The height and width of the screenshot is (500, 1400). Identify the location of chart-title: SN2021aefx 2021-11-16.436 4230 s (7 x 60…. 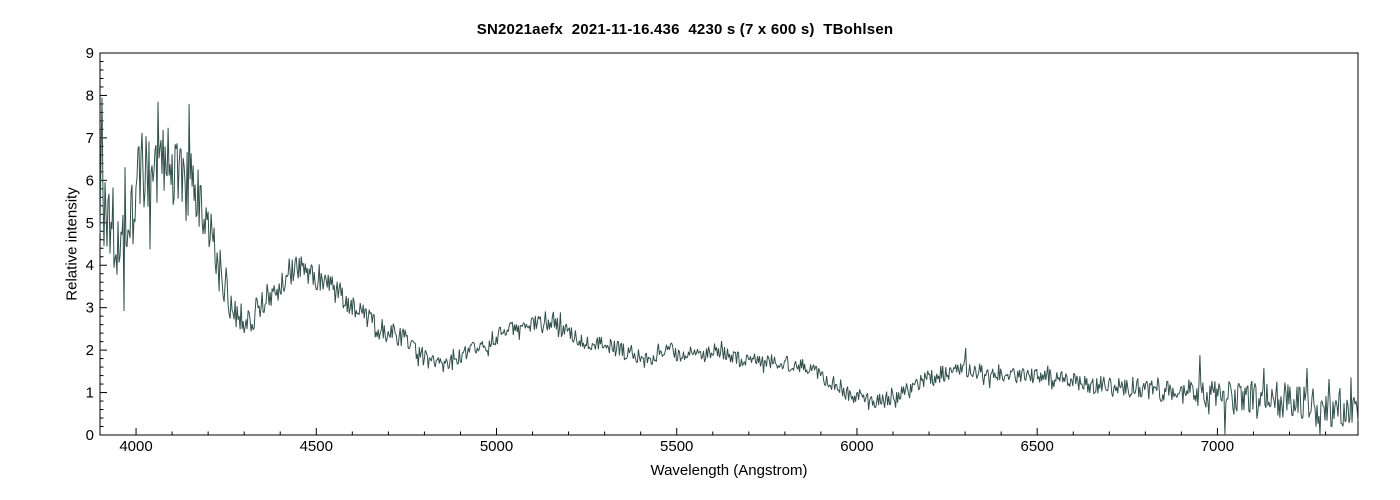
(685, 29).